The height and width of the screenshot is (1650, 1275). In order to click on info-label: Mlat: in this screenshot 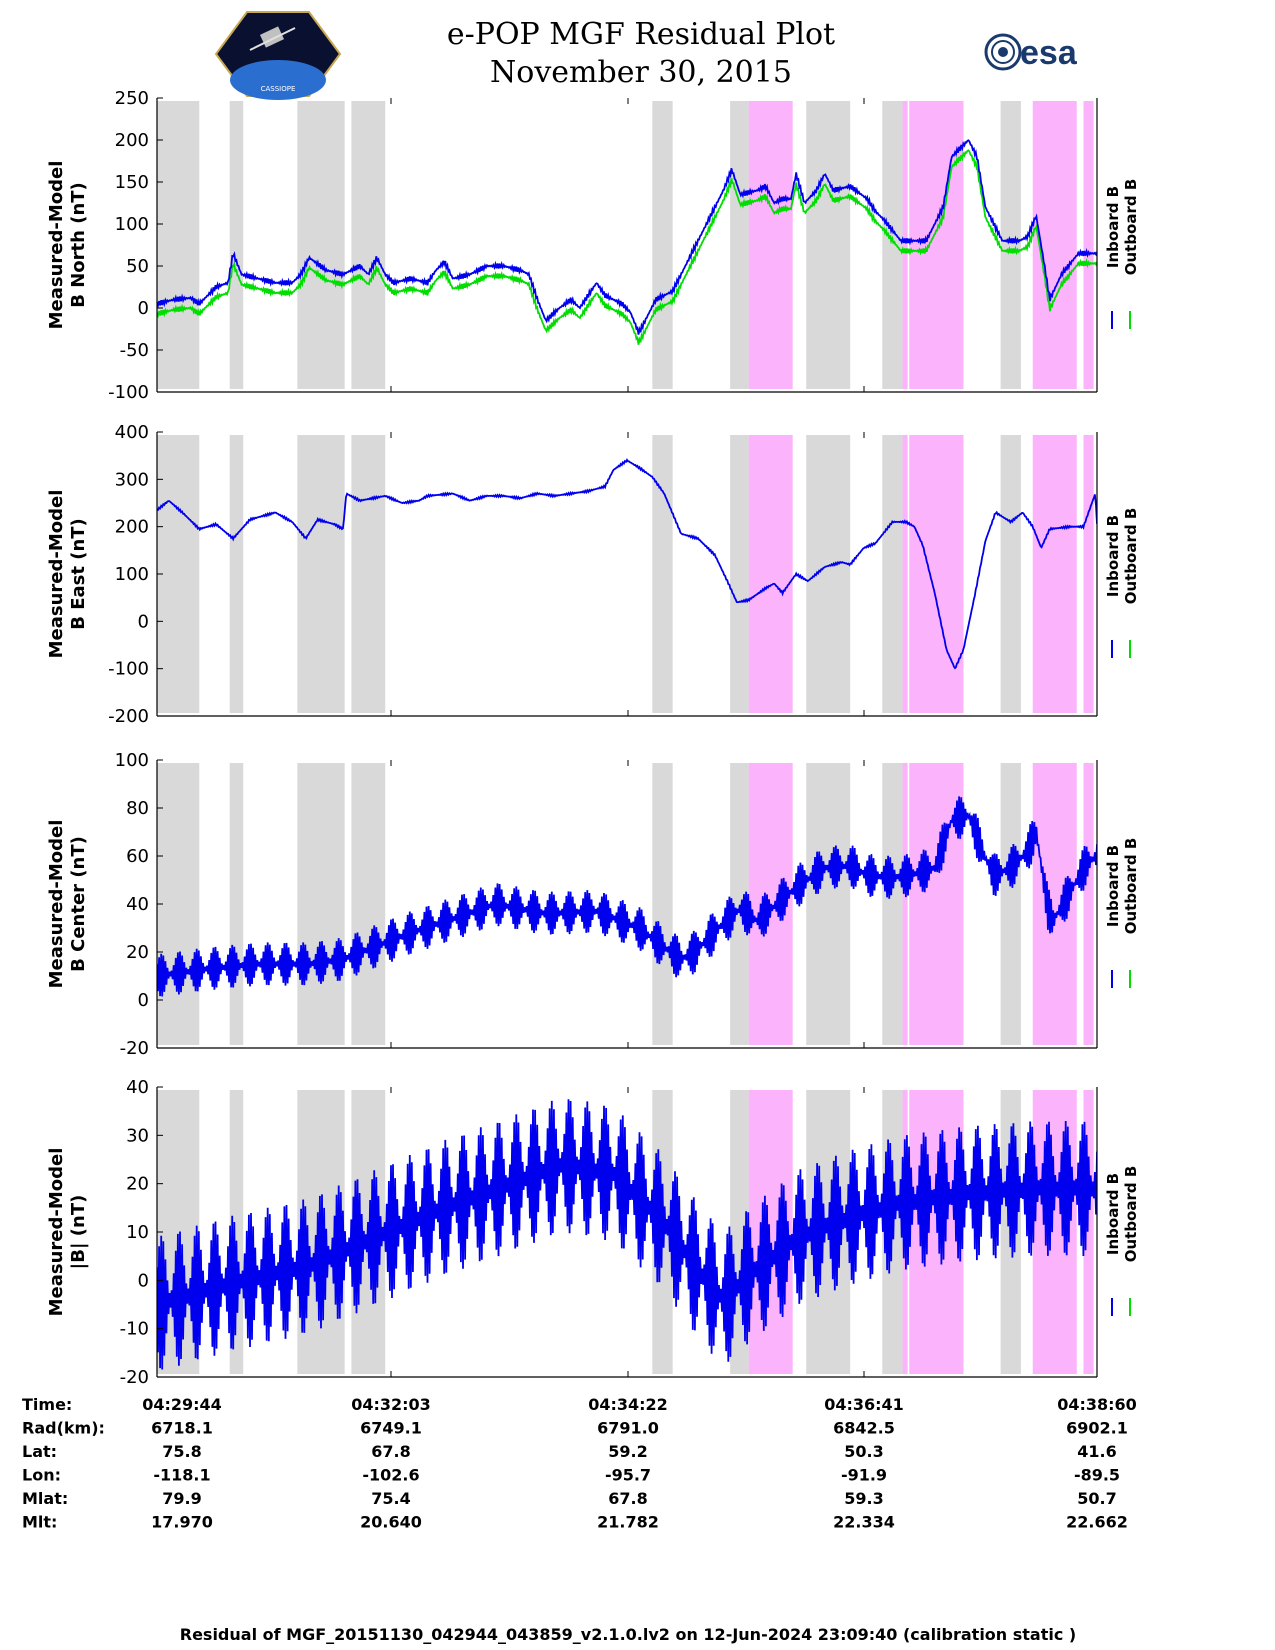, I will do `click(45, 1498)`.